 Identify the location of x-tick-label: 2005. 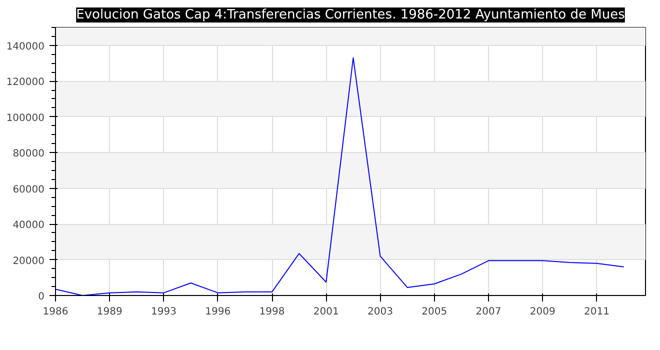
(435, 312).